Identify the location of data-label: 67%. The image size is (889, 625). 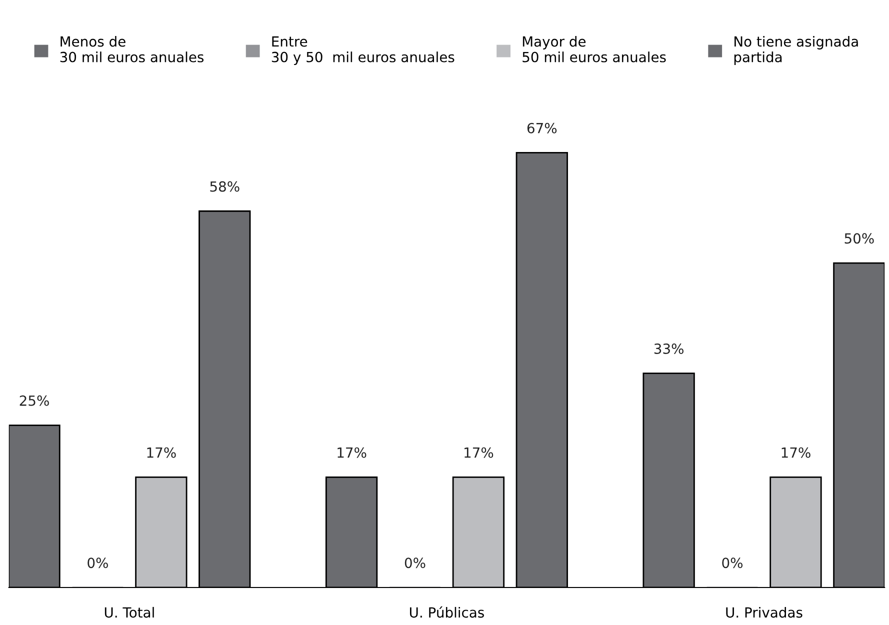
(542, 128).